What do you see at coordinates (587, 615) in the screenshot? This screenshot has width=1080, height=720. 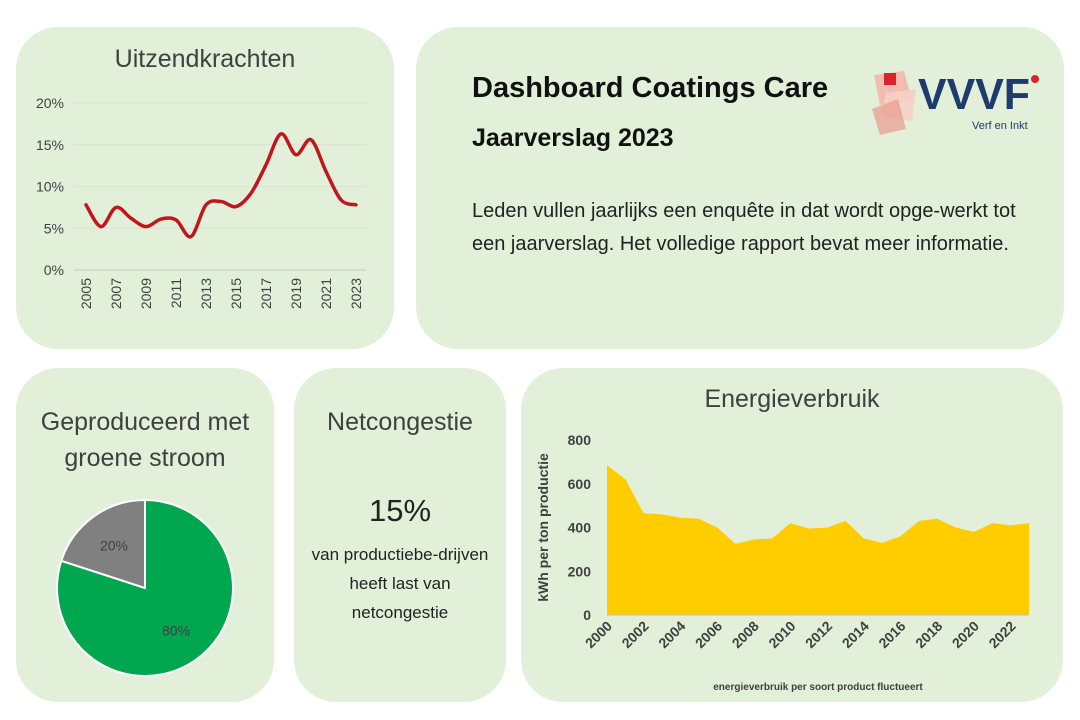 I see `y-tick-label: 0` at bounding box center [587, 615].